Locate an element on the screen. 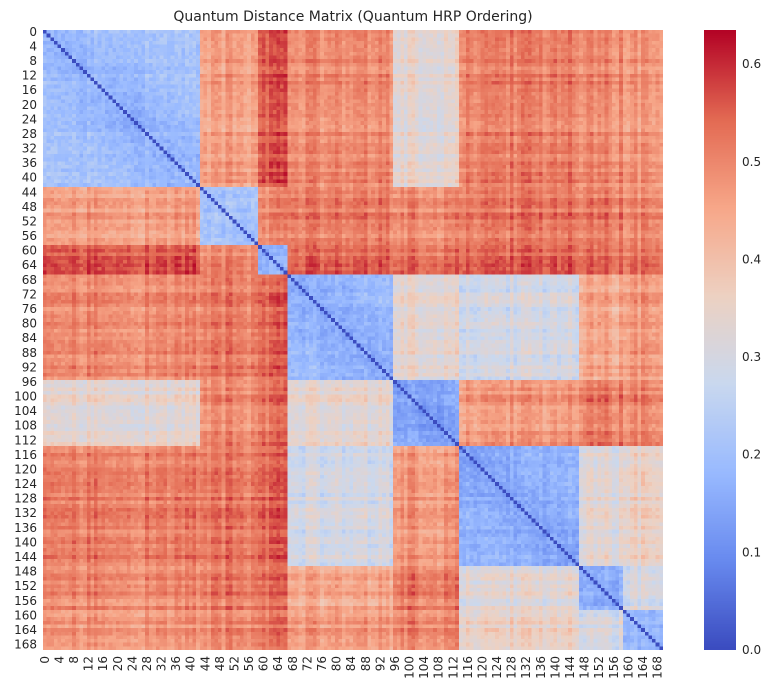 The width and height of the screenshot is (771, 689). y-tick-label: 44 is located at coordinates (29, 192).